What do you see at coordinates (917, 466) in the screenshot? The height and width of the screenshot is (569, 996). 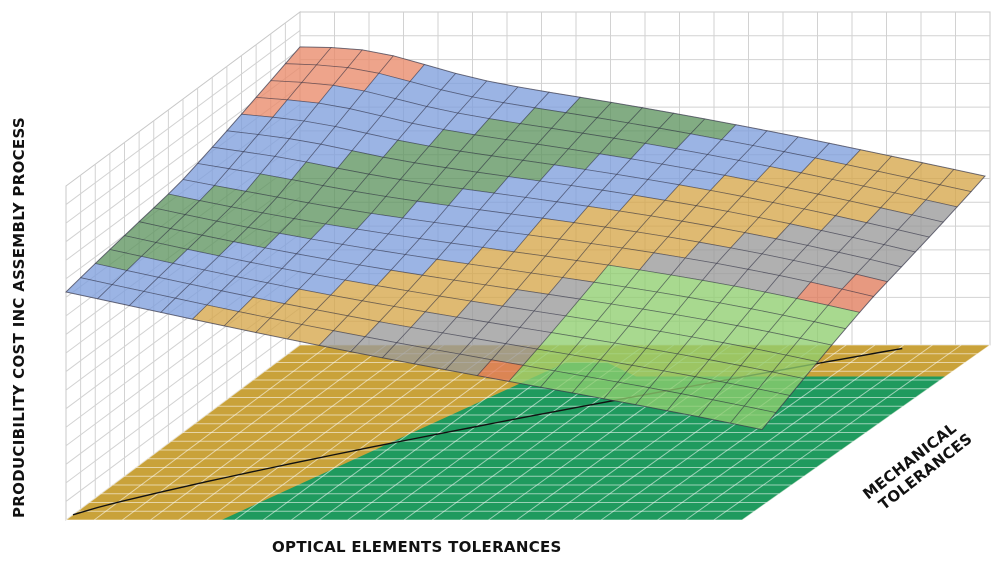 I see `y-axis-label: MECHANICAL TOLERANCES` at bounding box center [917, 466].